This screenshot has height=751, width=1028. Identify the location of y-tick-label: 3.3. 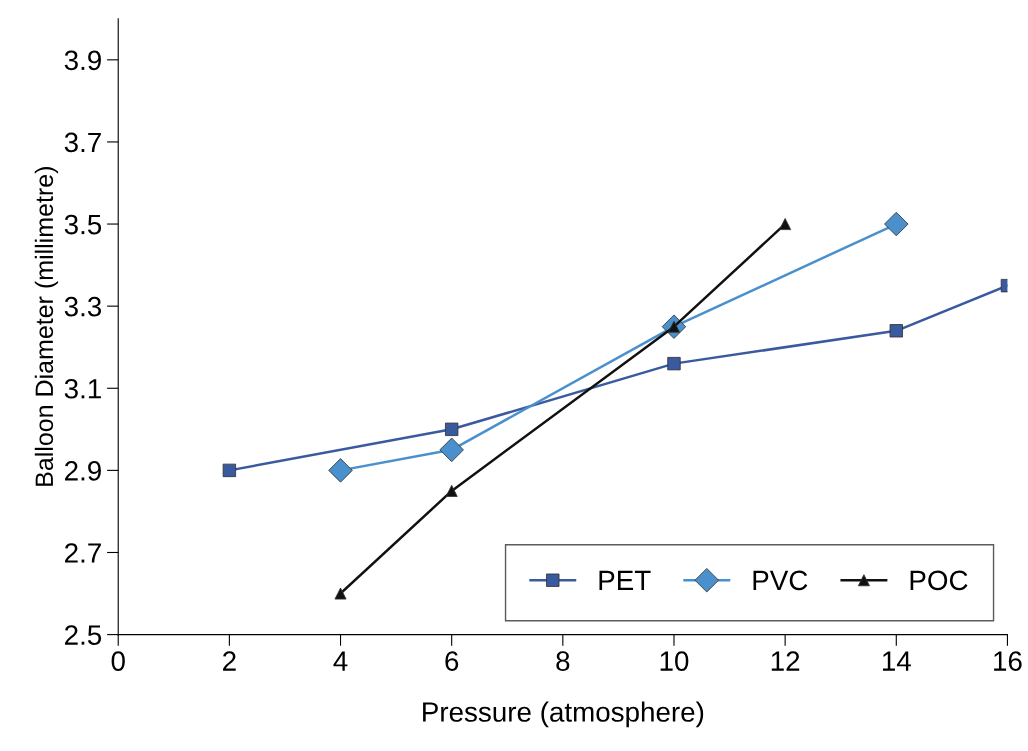
(83, 306).